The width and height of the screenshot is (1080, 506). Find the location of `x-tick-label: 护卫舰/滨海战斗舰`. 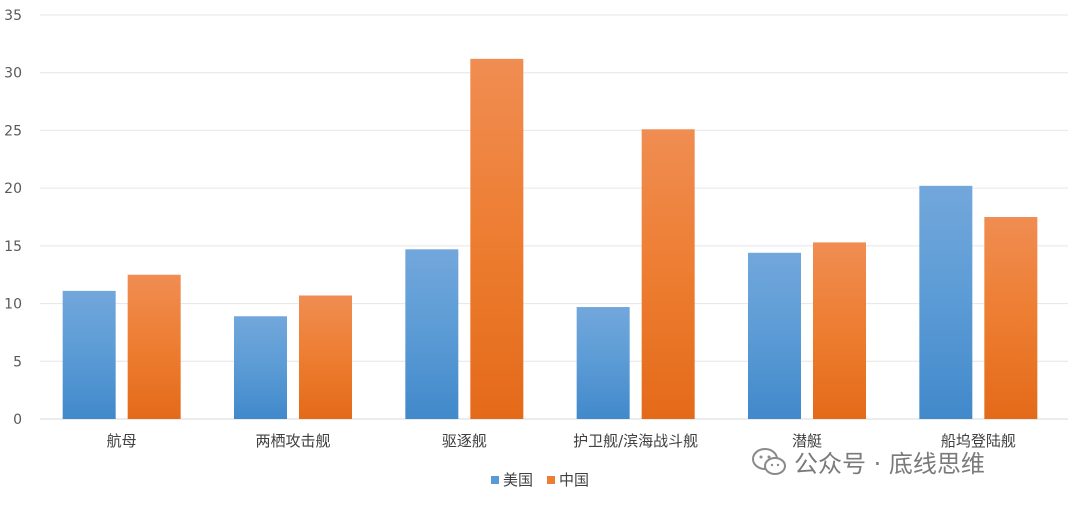

x-tick-label: 护卫舰/滨海战斗舰 is located at coordinates (635, 441).